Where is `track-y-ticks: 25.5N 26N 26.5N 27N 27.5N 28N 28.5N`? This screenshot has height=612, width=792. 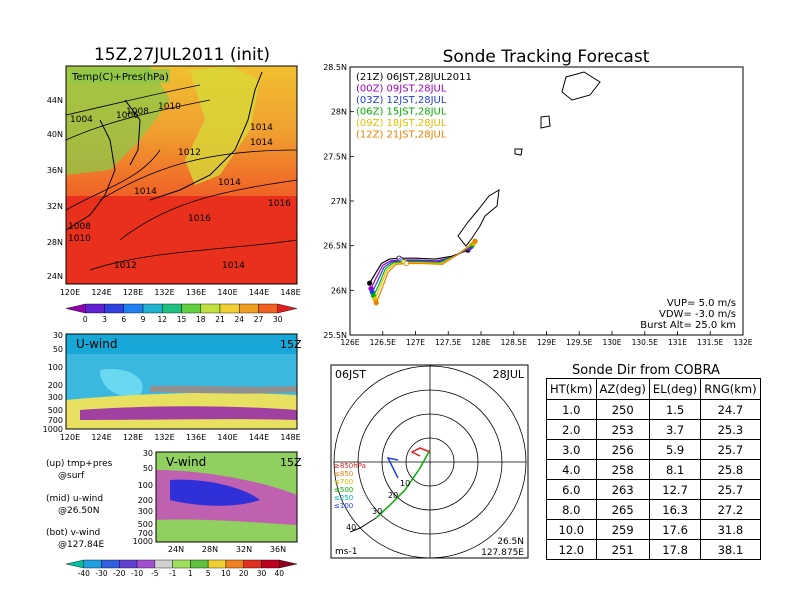 track-y-ticks: 25.5N 26N 26.5N 27N 27.5N 28N 28.5N is located at coordinates (338, 201).